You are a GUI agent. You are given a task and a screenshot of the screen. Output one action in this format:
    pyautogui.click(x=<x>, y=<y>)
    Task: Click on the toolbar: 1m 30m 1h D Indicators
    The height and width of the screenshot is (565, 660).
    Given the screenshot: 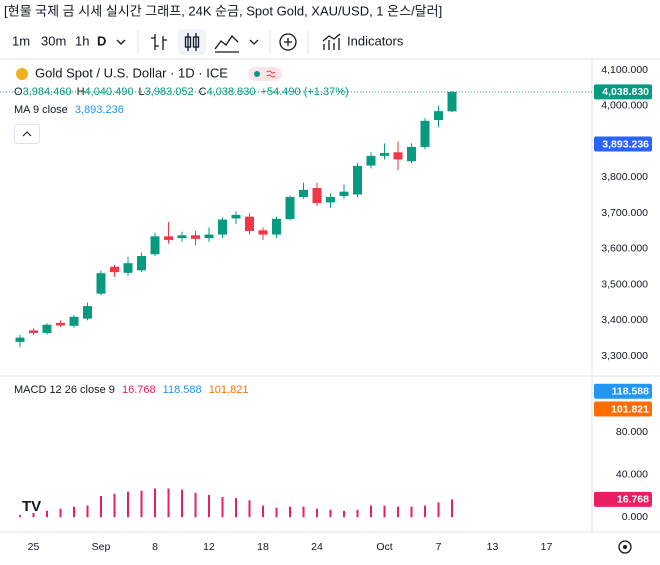 What is the action you would take?
    pyautogui.click(x=330, y=44)
    